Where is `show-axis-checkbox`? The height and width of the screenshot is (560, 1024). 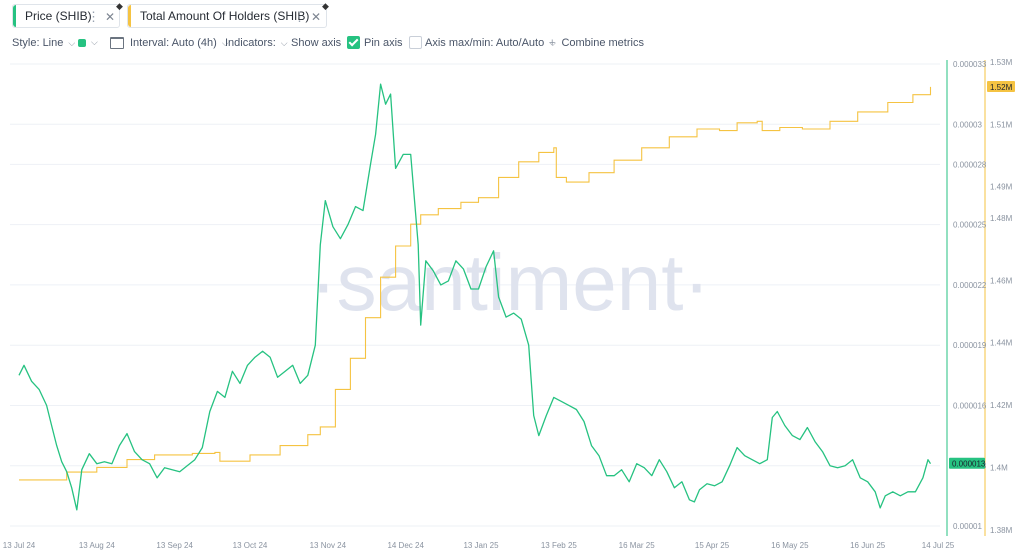 show-axis-checkbox is located at coordinates (354, 42).